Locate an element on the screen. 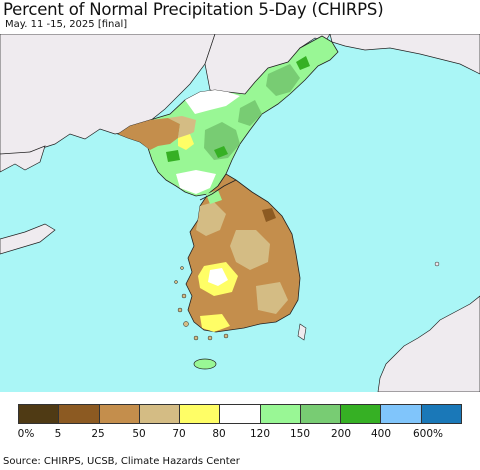 The width and height of the screenshot is (480, 470). tsushima-island is located at coordinates (302, 332).